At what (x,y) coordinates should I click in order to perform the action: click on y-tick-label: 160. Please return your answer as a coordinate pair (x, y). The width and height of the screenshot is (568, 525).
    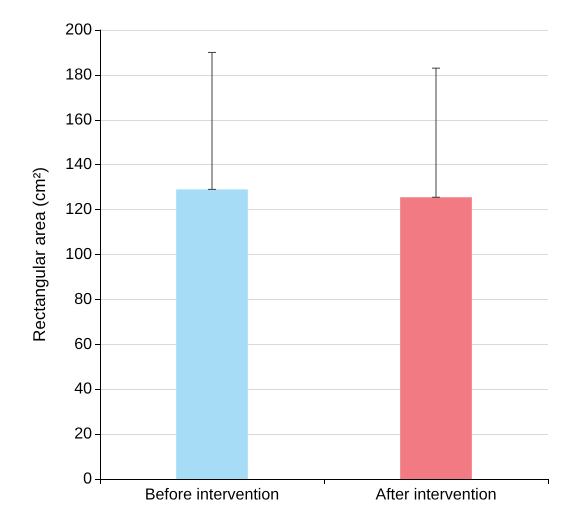
    Looking at the image, I should click on (78, 119).